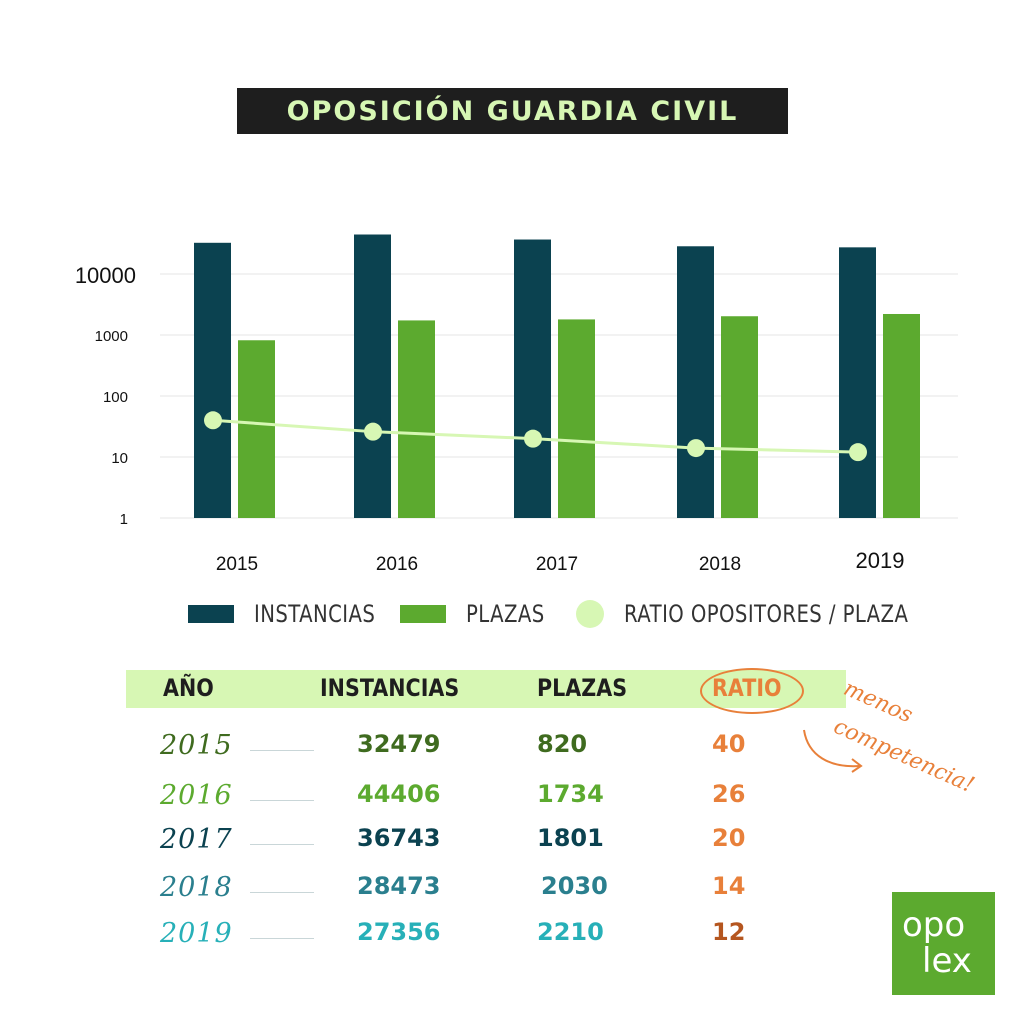 This screenshot has width=1024, height=1024. What do you see at coordinates (115, 397) in the screenshot?
I see `y-tick-label: 100` at bounding box center [115, 397].